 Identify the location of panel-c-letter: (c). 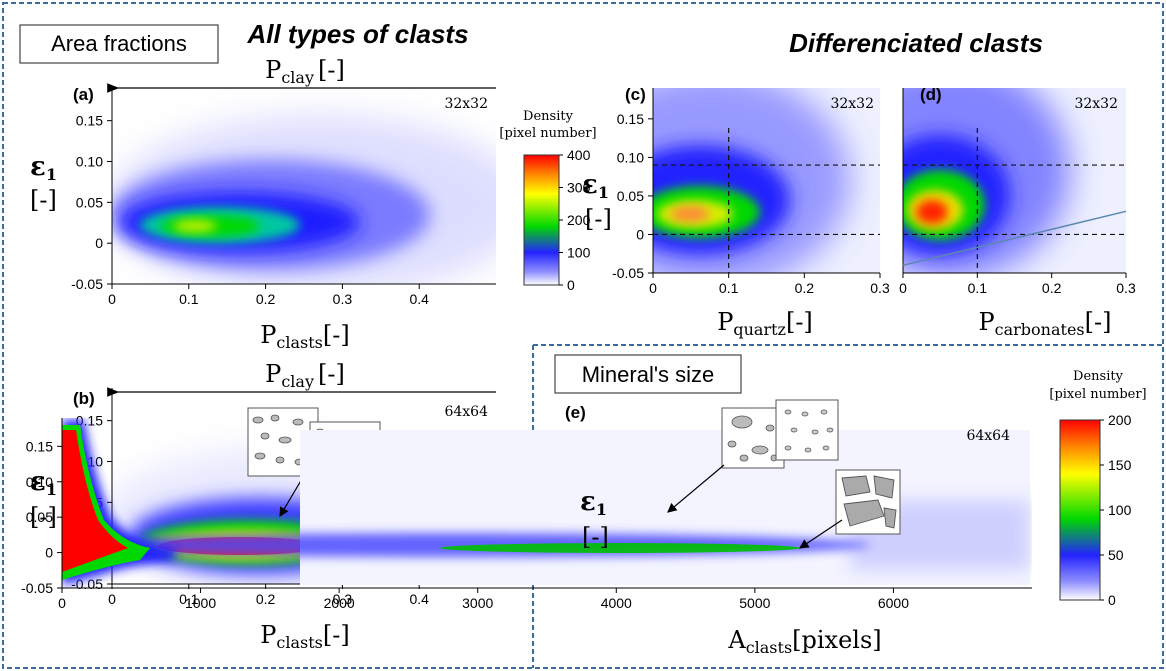
(635, 94).